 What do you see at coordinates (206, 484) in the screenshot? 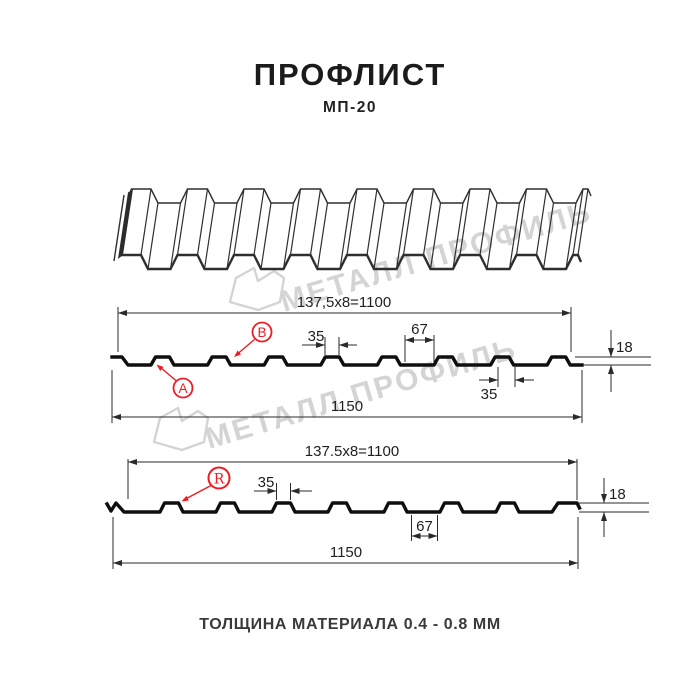
I see `label-r-marker: R` at bounding box center [206, 484].